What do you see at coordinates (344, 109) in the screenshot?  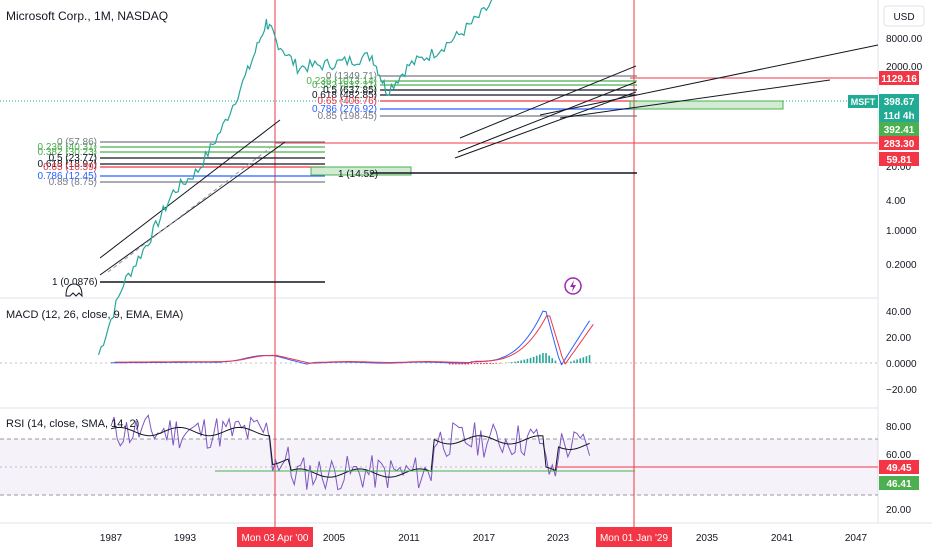 I see `fib-upper-label: 0.786 (276.92)` at bounding box center [344, 109].